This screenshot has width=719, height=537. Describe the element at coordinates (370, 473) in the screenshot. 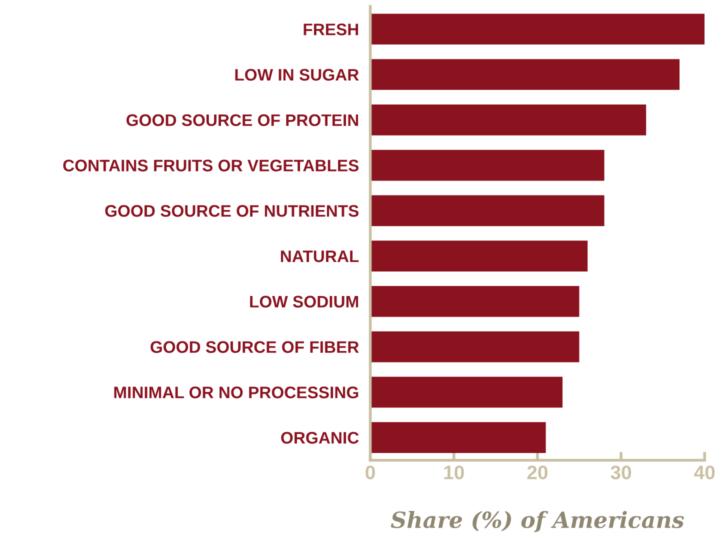

I see `x-tick-label: 0` at that location.